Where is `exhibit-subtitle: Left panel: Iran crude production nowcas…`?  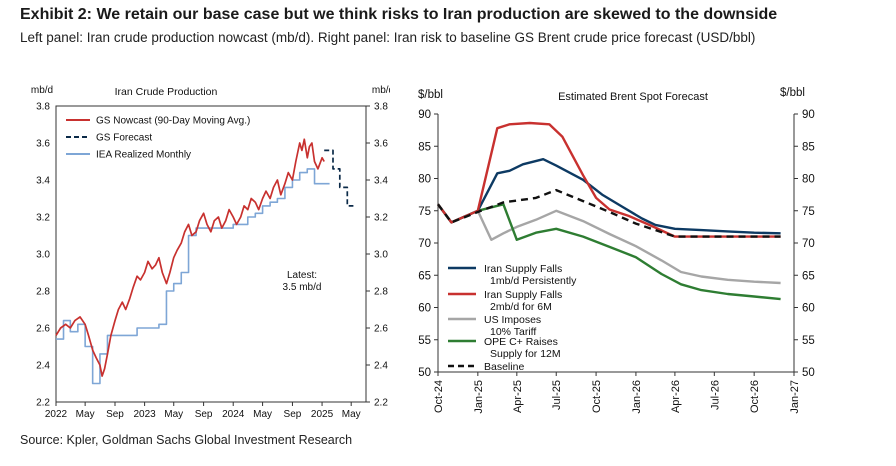 exhibit-subtitle: Left panel: Iran crude production nowcas… is located at coordinates (388, 37).